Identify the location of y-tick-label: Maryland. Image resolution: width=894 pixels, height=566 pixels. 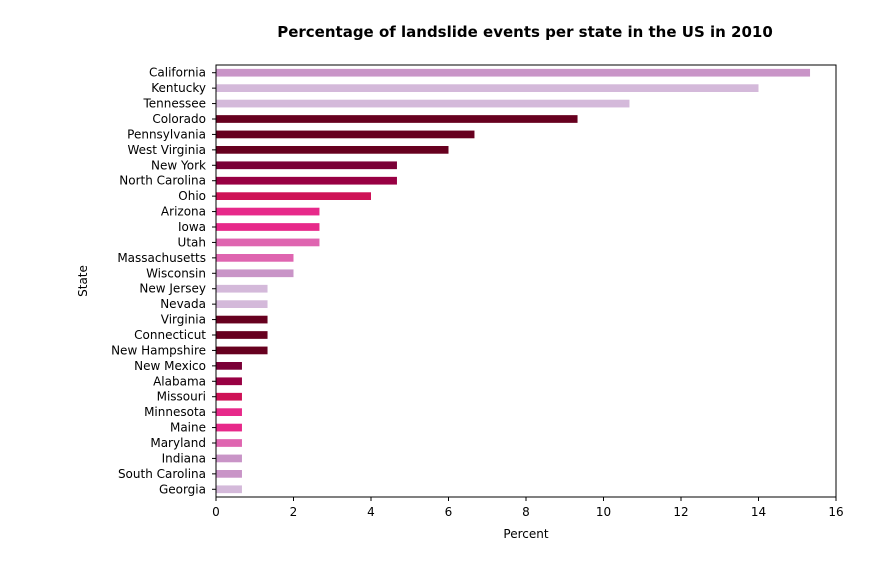
(178, 443).